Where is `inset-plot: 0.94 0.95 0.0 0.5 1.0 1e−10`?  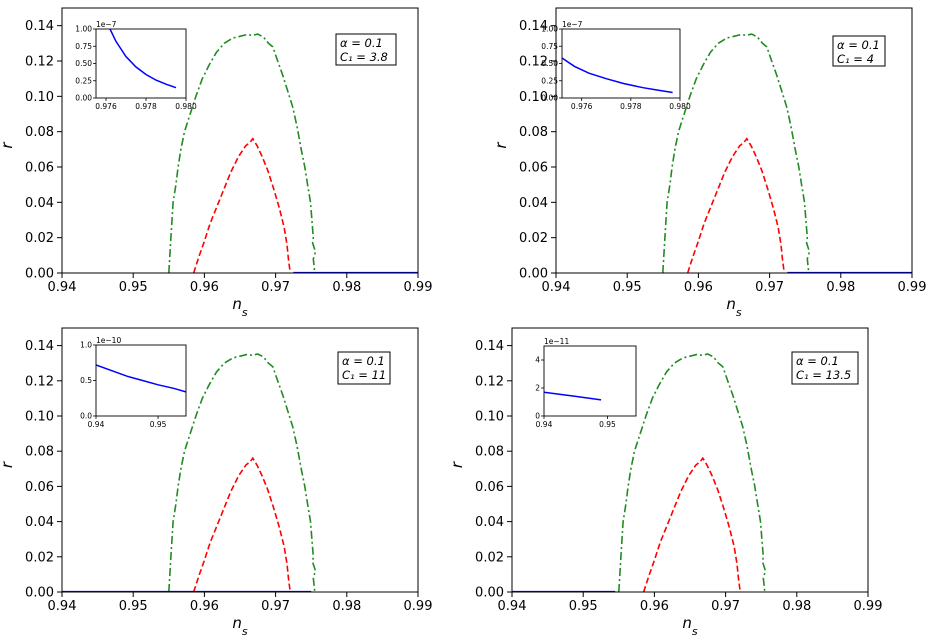 inset-plot: 0.94 0.95 0.0 0.5 1.0 1e−10 is located at coordinates (133, 382).